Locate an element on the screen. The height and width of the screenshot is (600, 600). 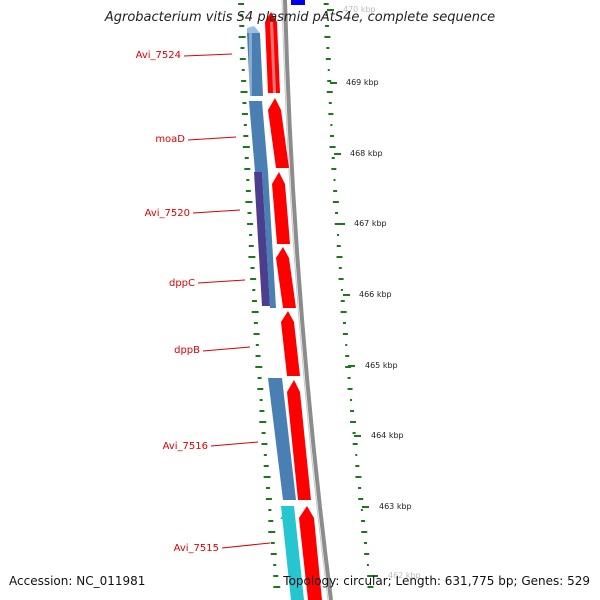
tick-label: 463 kbp is located at coordinates (395, 506).